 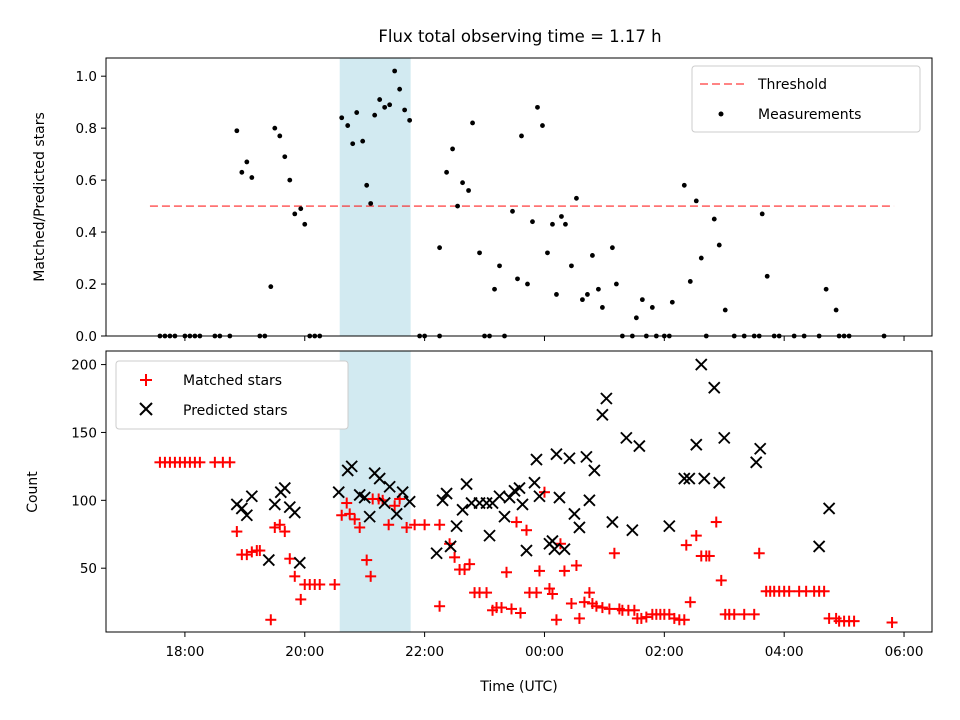 What do you see at coordinates (232, 381) in the screenshot?
I see `legend-matched-label: Matched stars` at bounding box center [232, 381].